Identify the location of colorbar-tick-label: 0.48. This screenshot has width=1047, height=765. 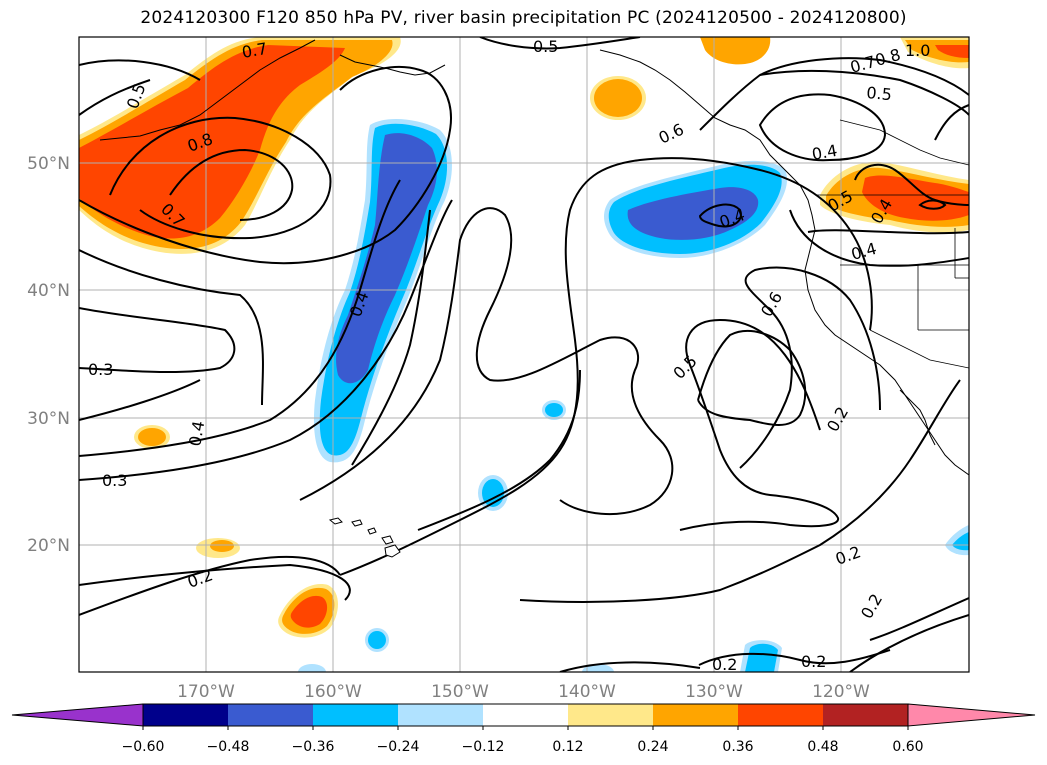
(822, 747).